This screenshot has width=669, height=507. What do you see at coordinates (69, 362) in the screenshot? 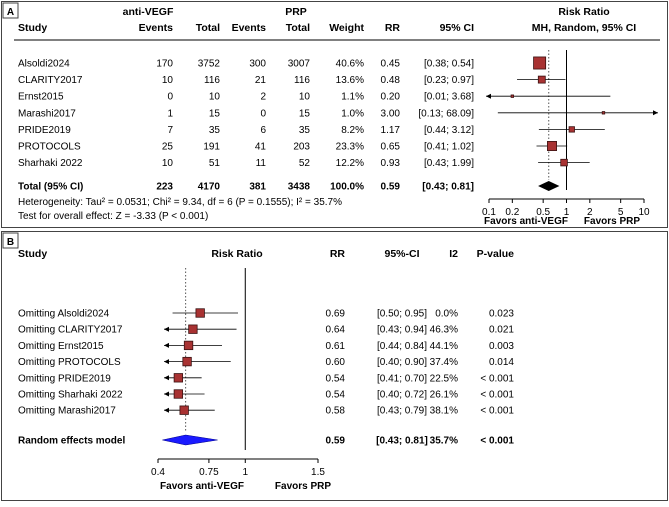
I see `b-study-name: Omitting PROTOCOLS` at bounding box center [69, 362].